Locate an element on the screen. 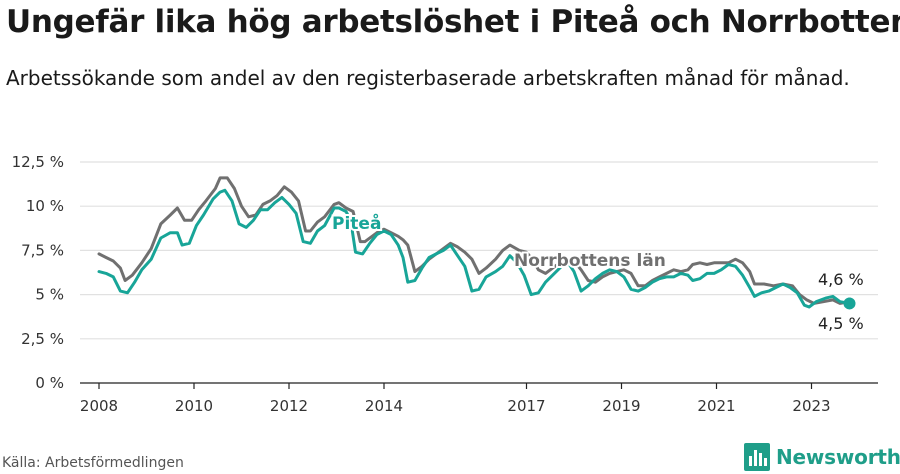 This screenshot has width=900, height=474. y-tick-label: 10 % is located at coordinates (45, 206).